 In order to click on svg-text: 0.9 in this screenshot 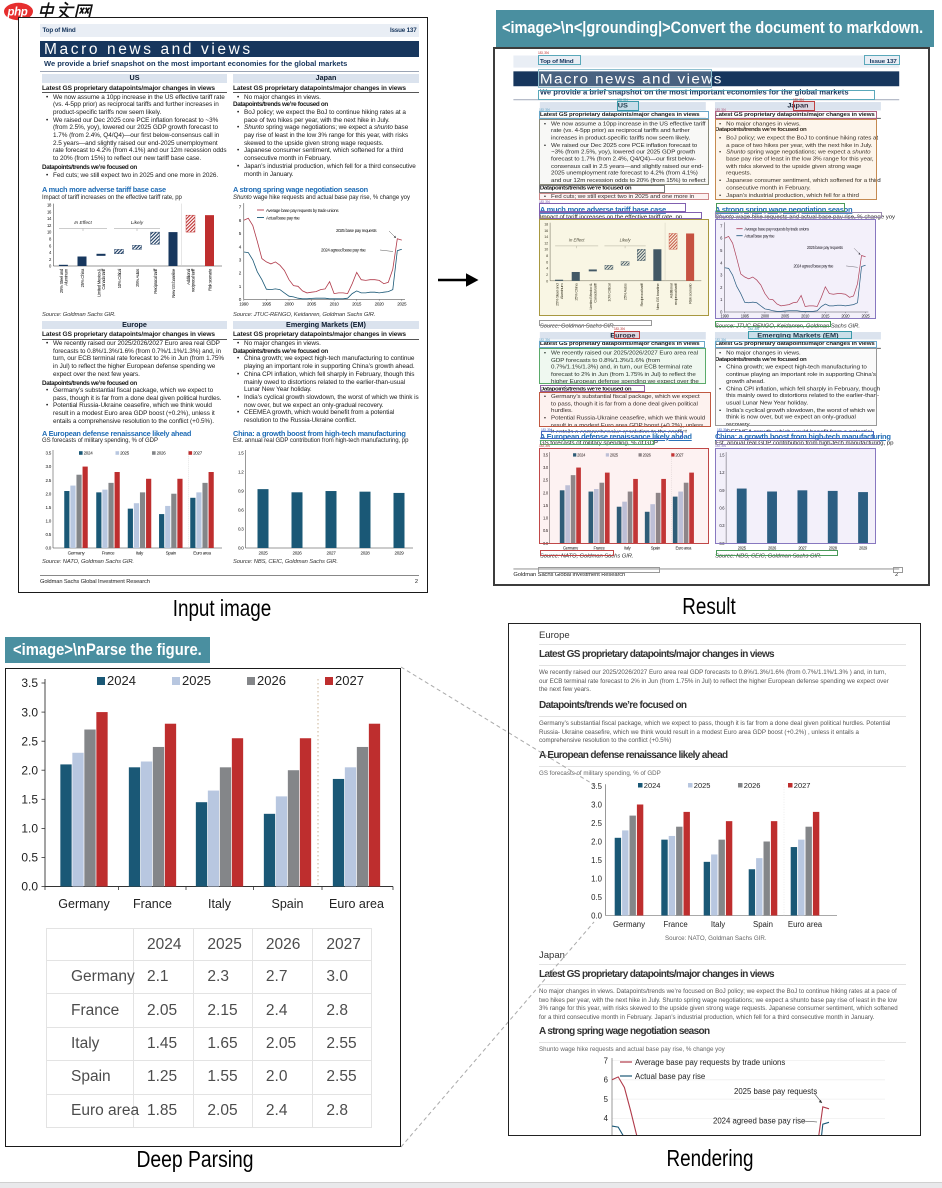, I will do `click(722, 490)`.